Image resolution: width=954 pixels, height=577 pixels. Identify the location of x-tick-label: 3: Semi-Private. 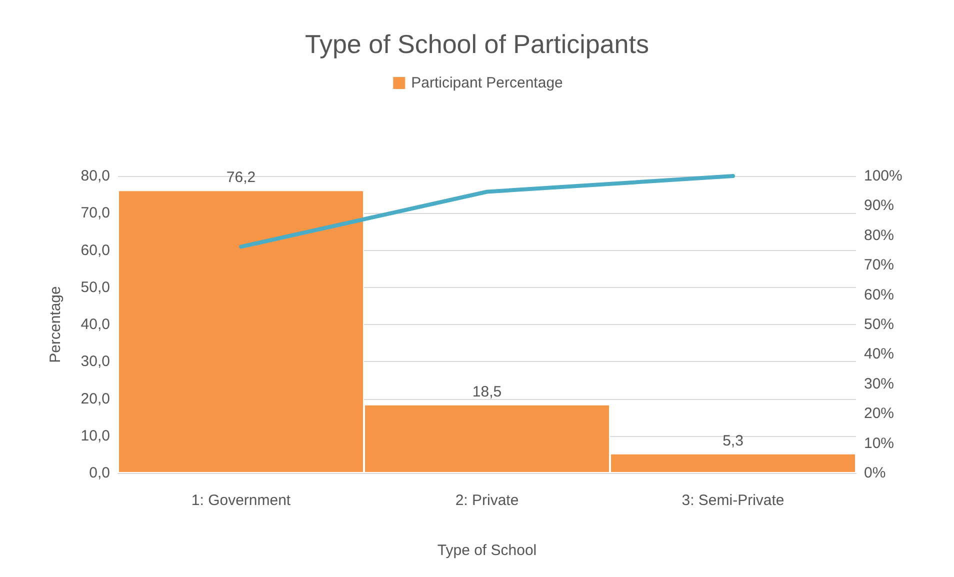
(733, 500).